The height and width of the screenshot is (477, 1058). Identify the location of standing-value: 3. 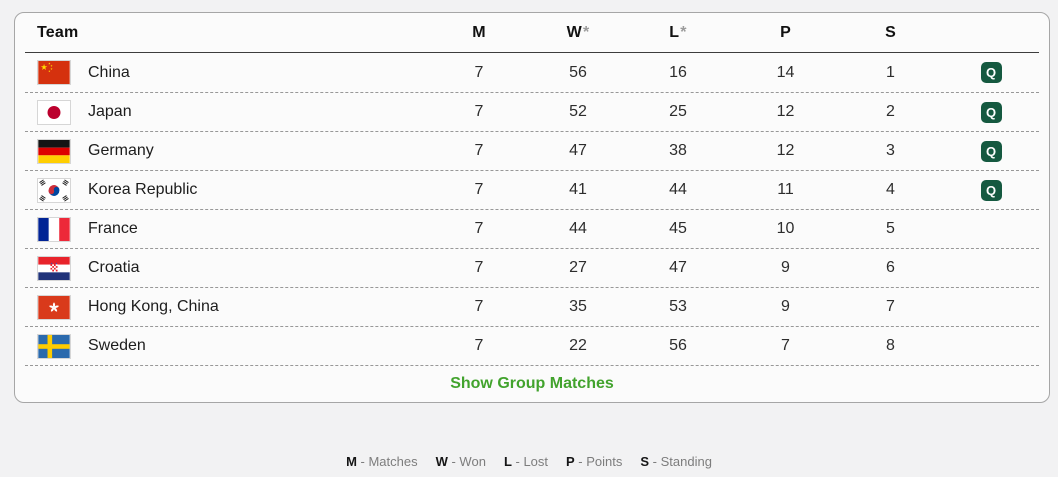
(890, 150).